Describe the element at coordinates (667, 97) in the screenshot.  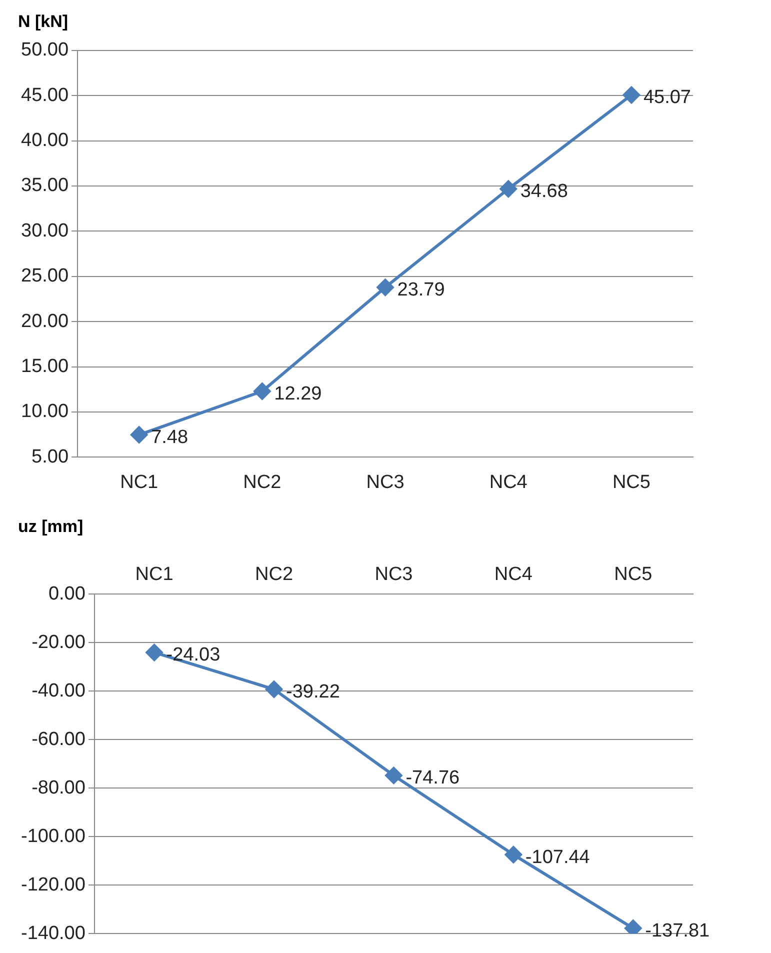
I see `data-label: 45.07` at that location.